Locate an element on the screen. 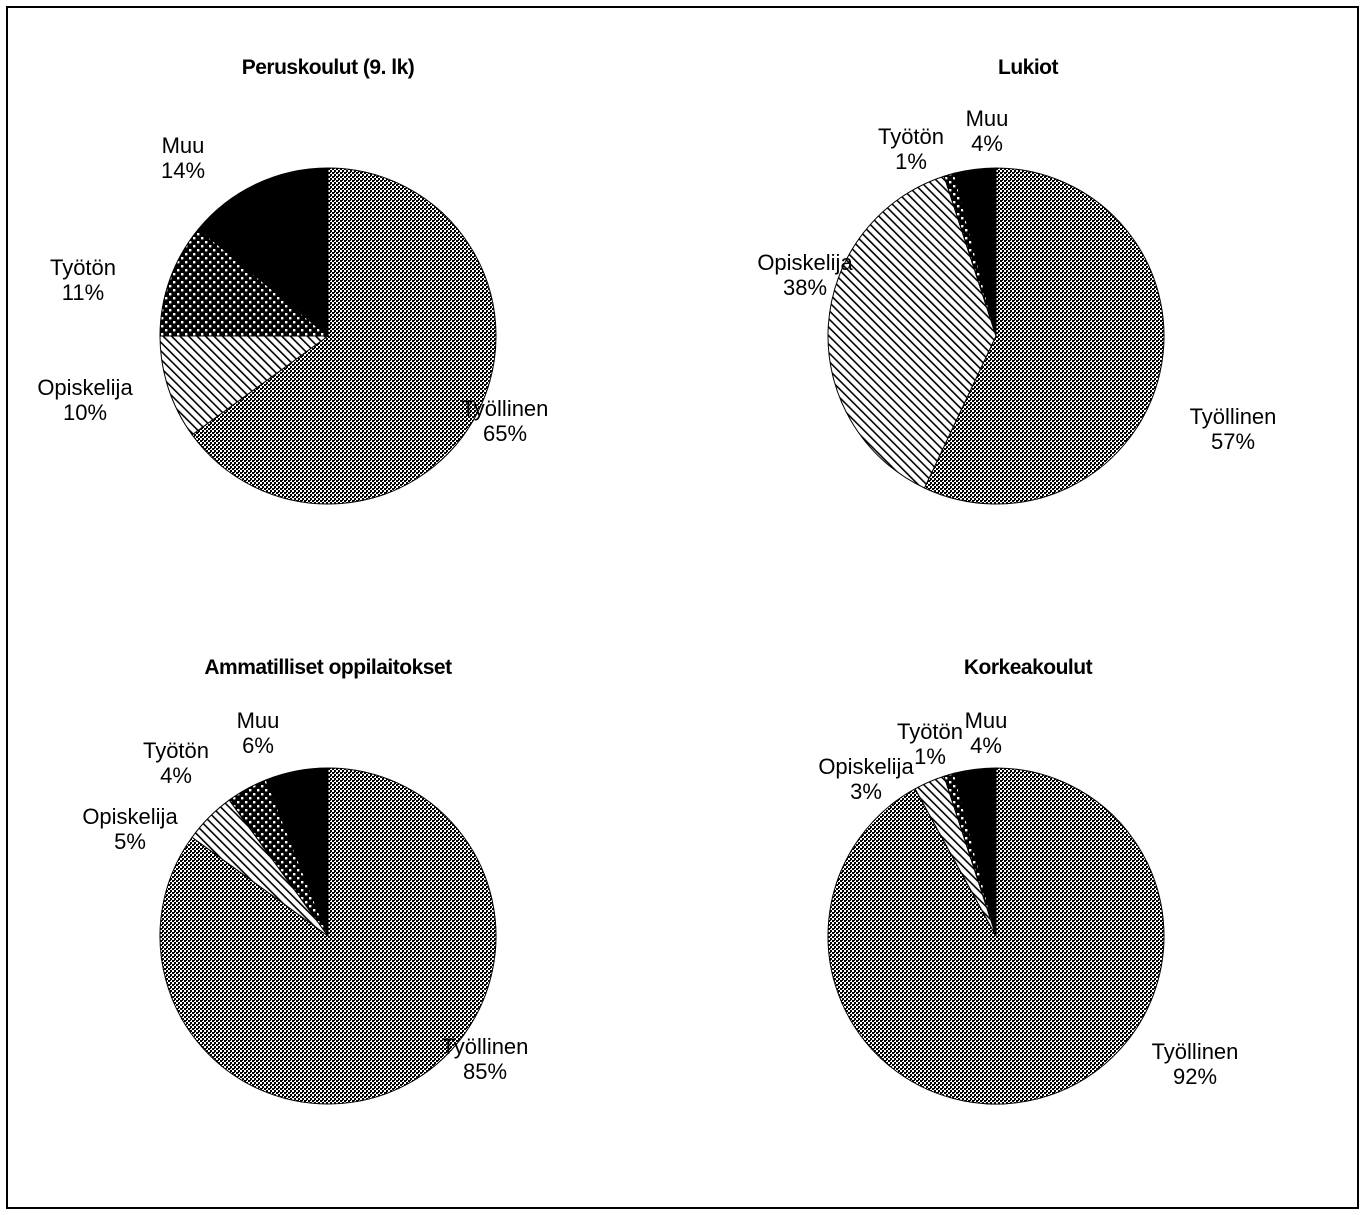 The width and height of the screenshot is (1367, 1215). pie-chart: Työllinen 65% Opiskelija 10% Työtön 11% Muu 14% is located at coordinates (293, 319).